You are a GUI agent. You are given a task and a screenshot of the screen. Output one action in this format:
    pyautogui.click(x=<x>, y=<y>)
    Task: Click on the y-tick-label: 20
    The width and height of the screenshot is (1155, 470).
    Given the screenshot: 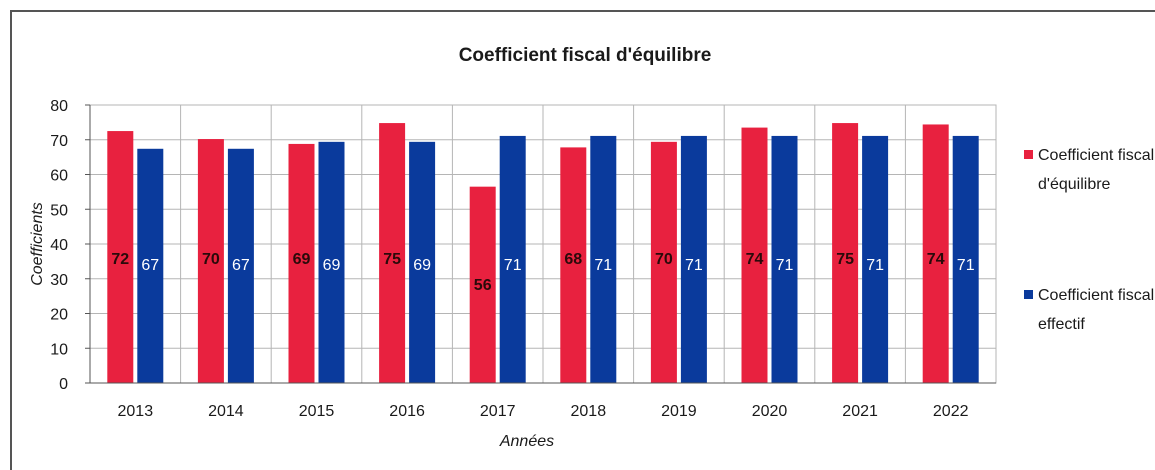 What is the action you would take?
    pyautogui.click(x=59, y=315)
    